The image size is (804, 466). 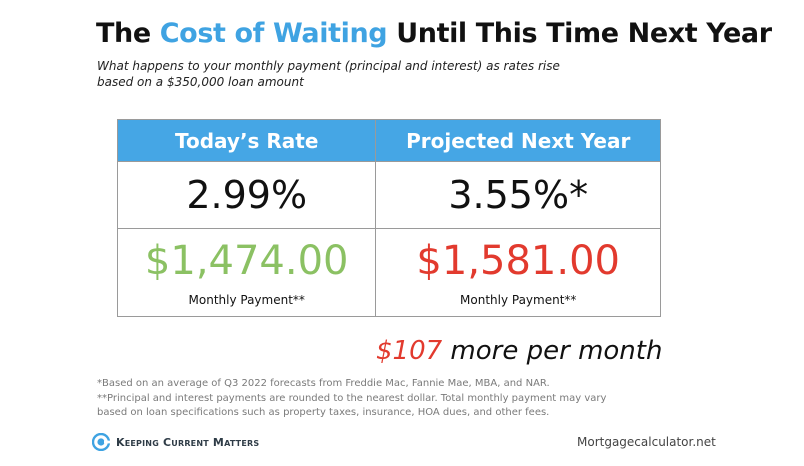 I want to click on todays-payment-cell: $1,474.00 Monthly Payment**, so click(x=246, y=272).